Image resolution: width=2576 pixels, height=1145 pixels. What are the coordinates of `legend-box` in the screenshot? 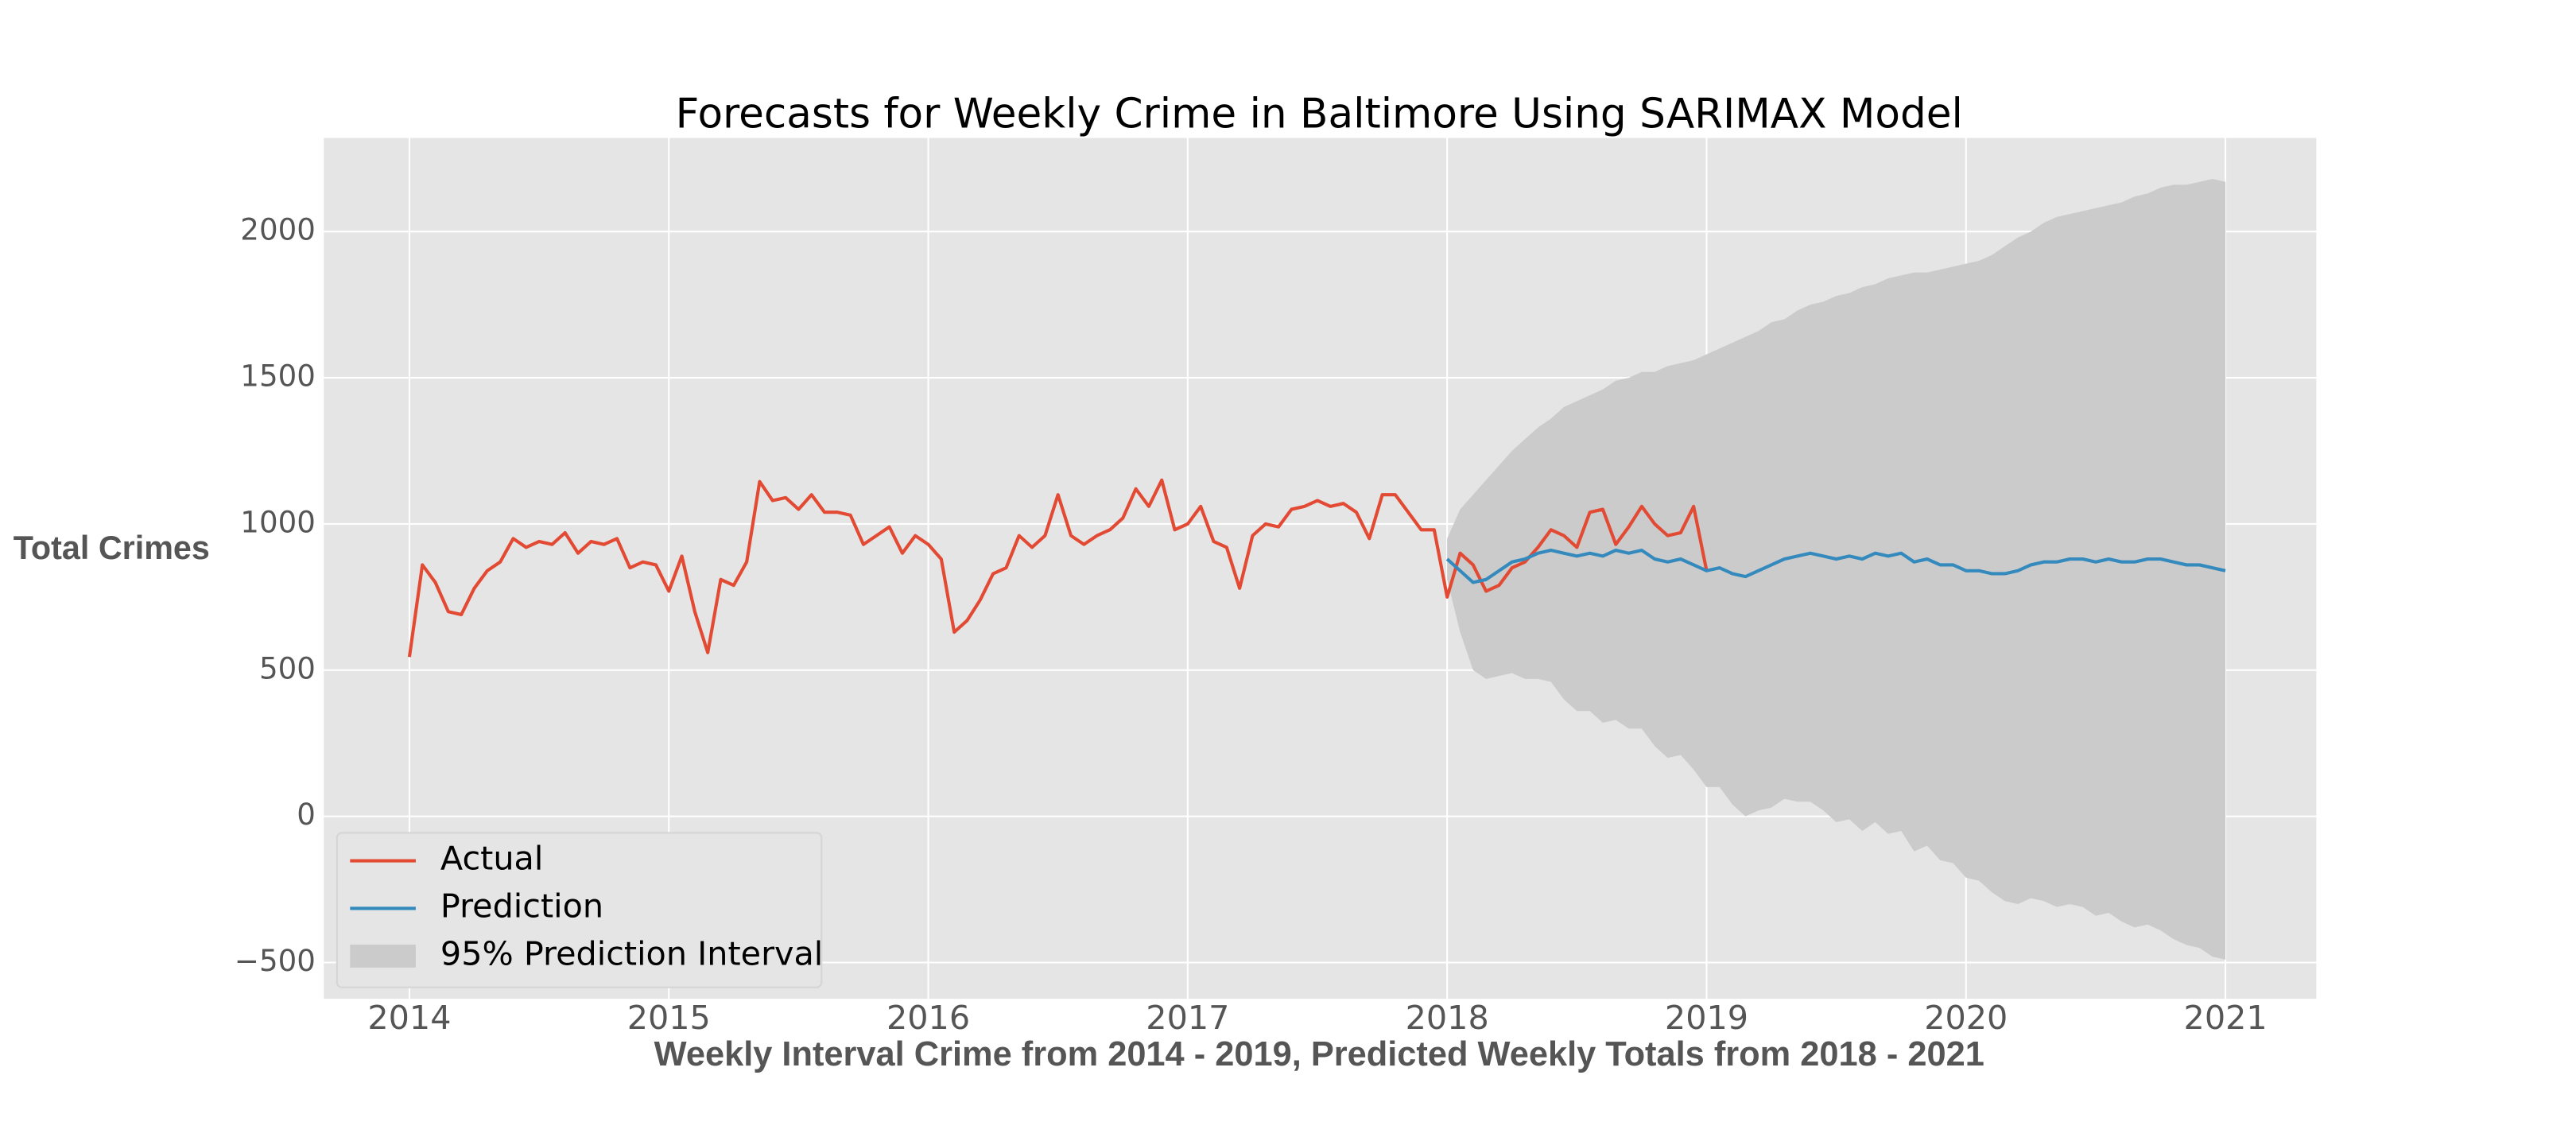 It's located at (580, 910).